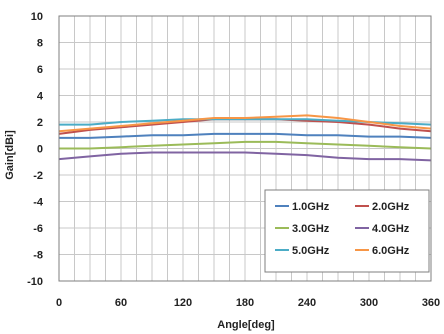 The width and height of the screenshot is (444, 334). I want to click on x-tick-label: 0, so click(59, 303).